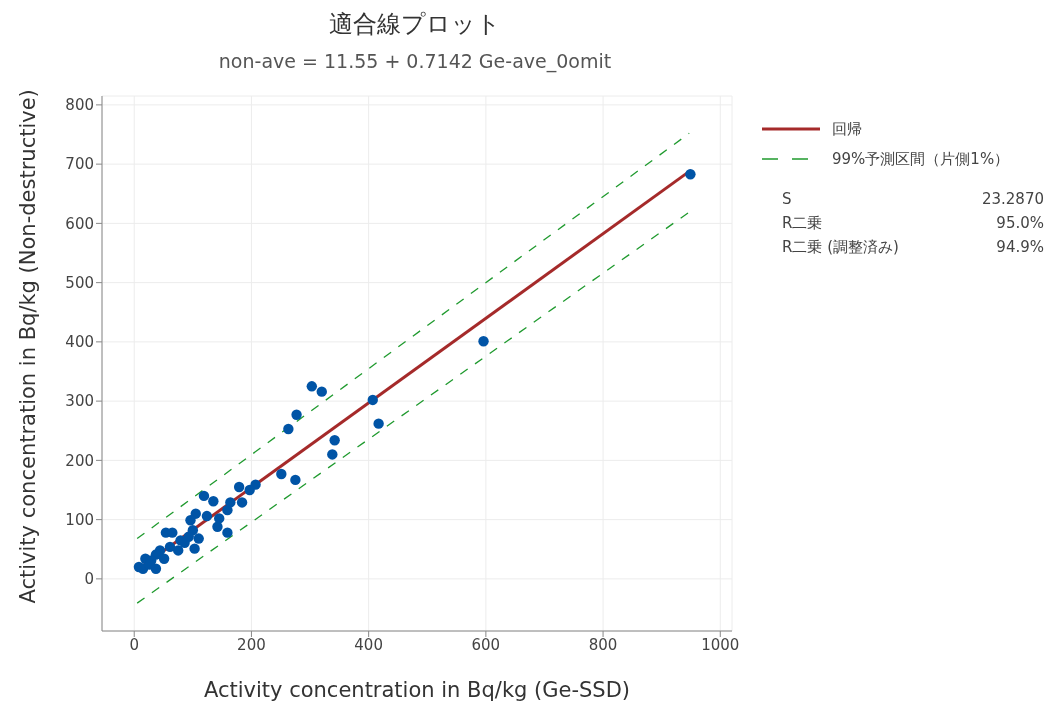  Describe the element at coordinates (1012, 200) in the screenshot. I see `text: 23.2870` at that location.